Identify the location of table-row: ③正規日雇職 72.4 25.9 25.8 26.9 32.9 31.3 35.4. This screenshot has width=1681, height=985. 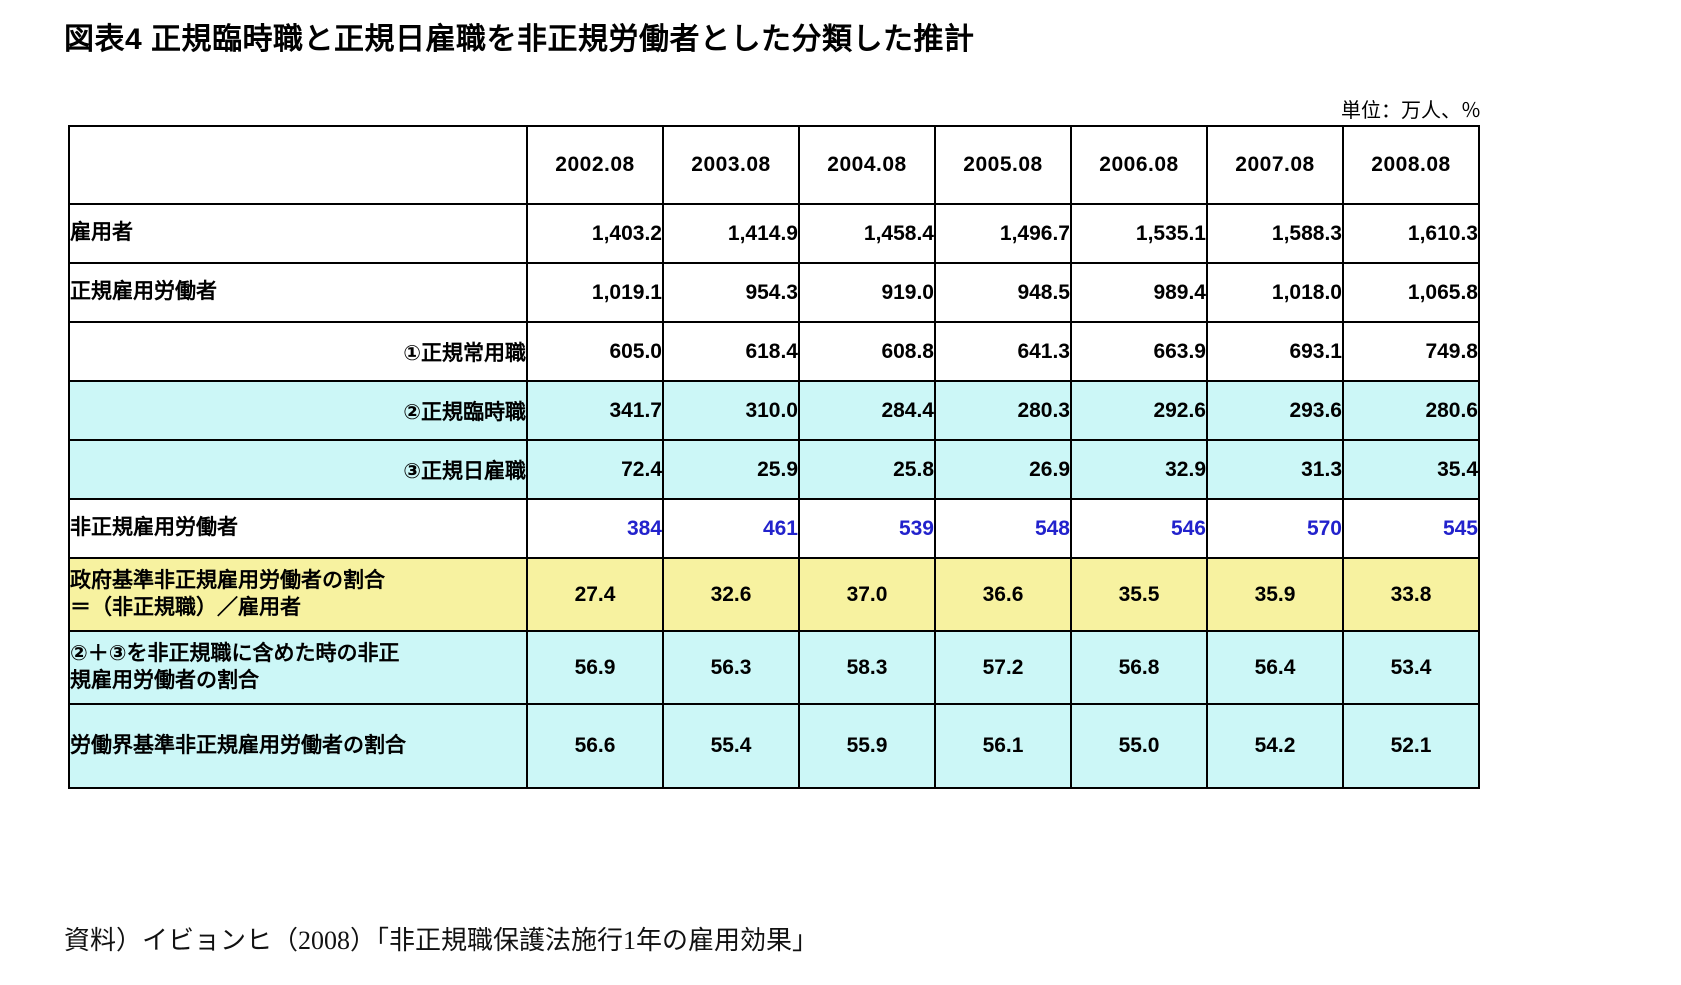
(774, 469).